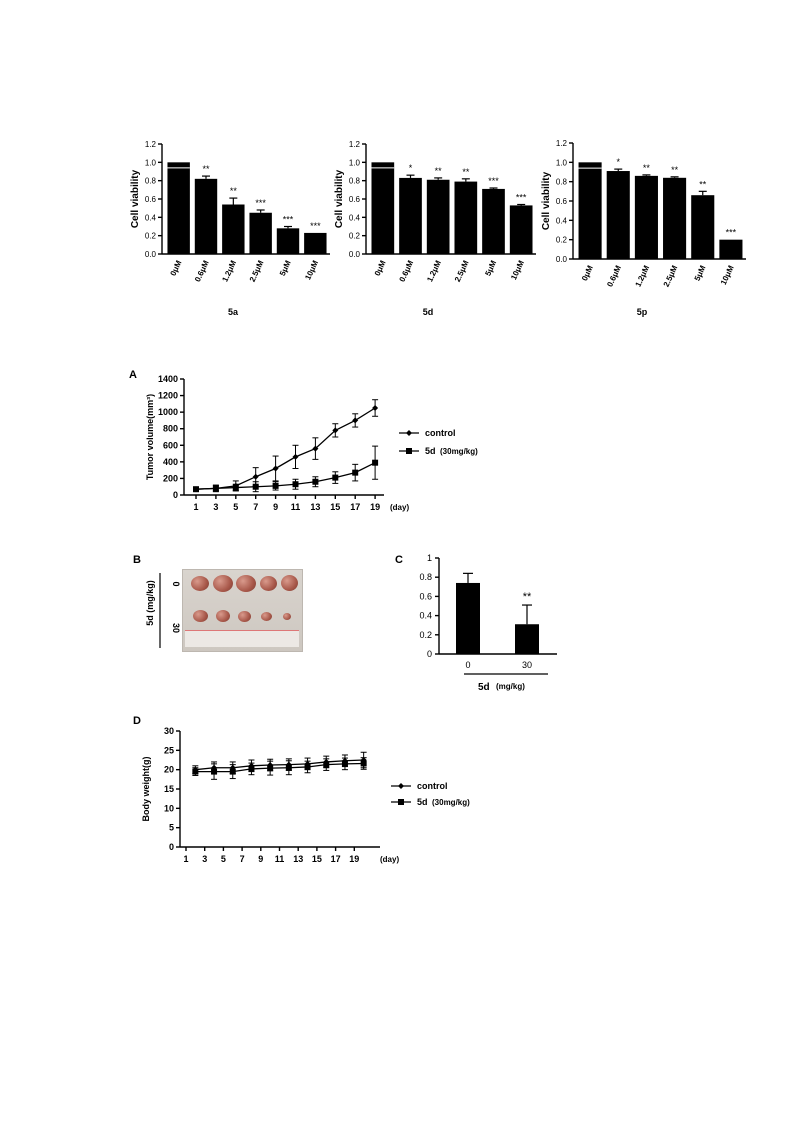 The width and height of the screenshot is (793, 1123). Describe the element at coordinates (562, 201) in the screenshot. I see `y-tick-label-5p: 0.6` at that location.